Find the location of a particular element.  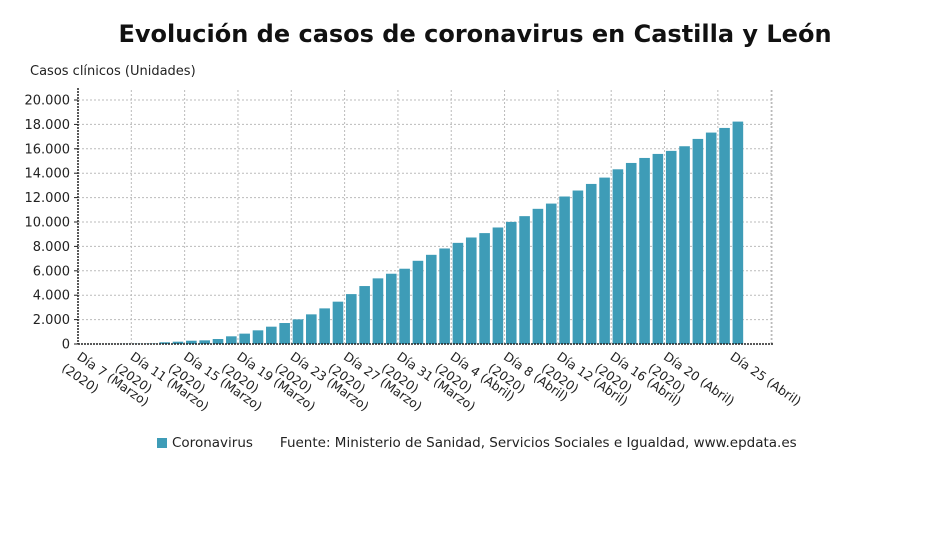

y-tick-label: 2.000 is located at coordinates (51, 320).